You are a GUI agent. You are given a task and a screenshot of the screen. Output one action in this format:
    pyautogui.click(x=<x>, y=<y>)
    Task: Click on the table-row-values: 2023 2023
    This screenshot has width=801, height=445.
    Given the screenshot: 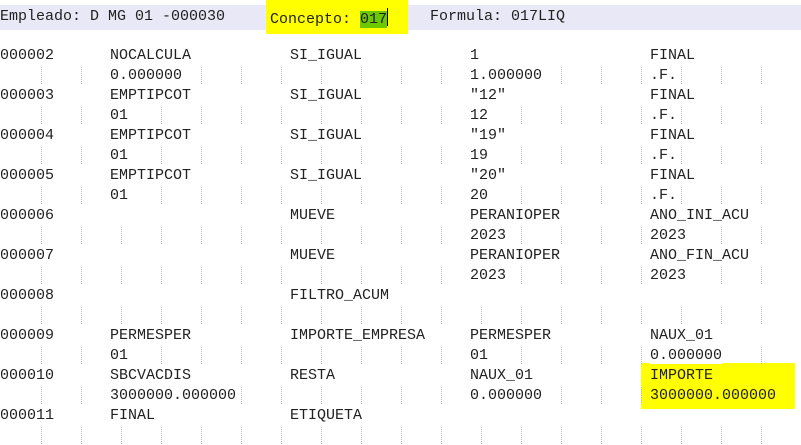 What is the action you would take?
    pyautogui.click(x=400, y=235)
    